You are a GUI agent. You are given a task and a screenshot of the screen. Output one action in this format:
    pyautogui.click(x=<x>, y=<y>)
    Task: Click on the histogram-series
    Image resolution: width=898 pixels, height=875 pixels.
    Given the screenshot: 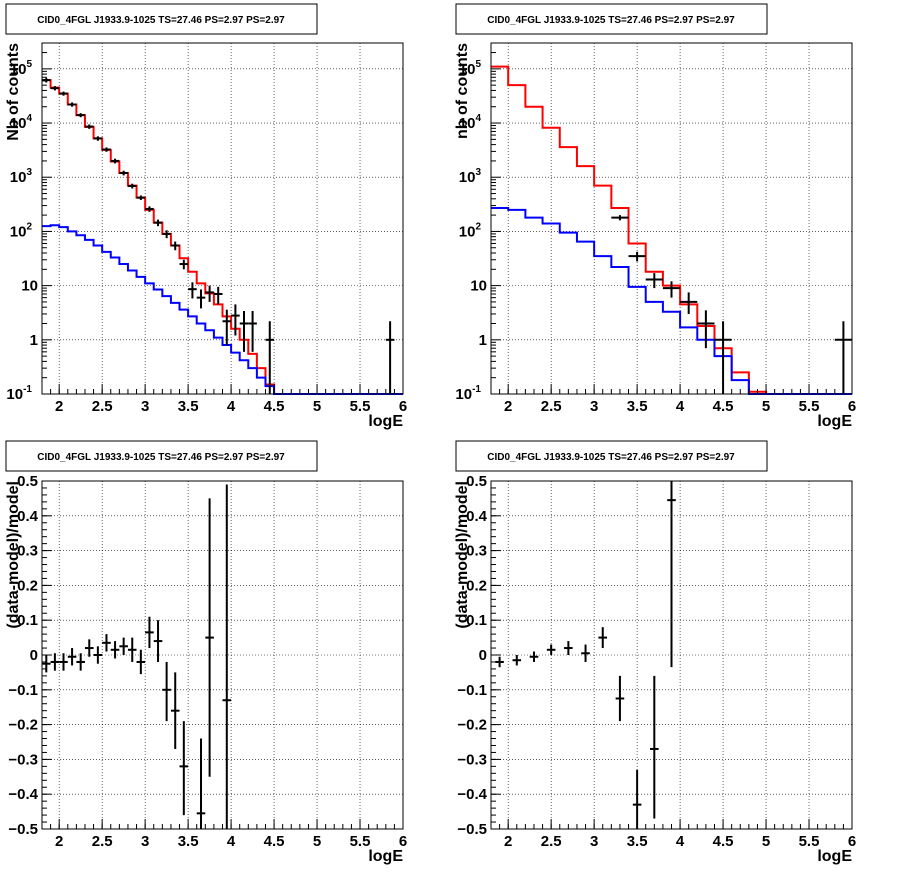 What is the action you would take?
    pyautogui.click(x=222, y=237)
    